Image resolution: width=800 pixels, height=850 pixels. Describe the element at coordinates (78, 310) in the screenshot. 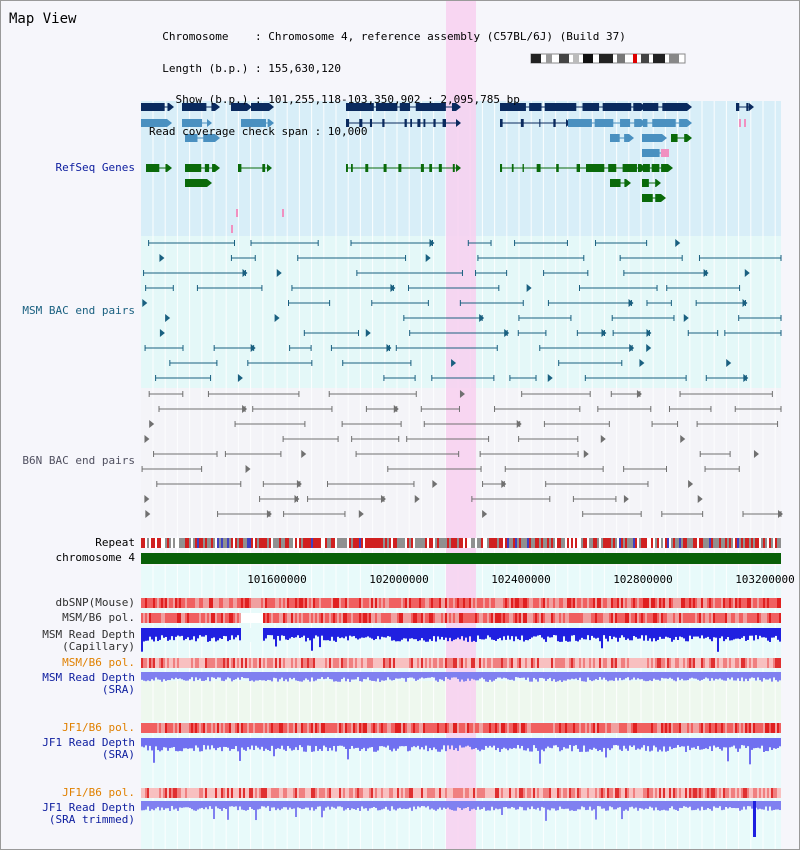

I see `track-label-msm-bac: MSM BAC end pairs` at that location.